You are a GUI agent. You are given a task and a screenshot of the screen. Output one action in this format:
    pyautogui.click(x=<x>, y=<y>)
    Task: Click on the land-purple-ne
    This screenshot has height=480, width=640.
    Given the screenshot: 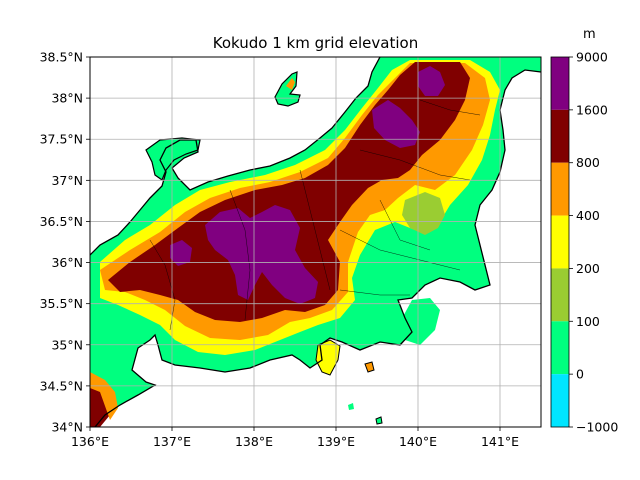 What is the action you would take?
    pyautogui.click(x=431, y=81)
    